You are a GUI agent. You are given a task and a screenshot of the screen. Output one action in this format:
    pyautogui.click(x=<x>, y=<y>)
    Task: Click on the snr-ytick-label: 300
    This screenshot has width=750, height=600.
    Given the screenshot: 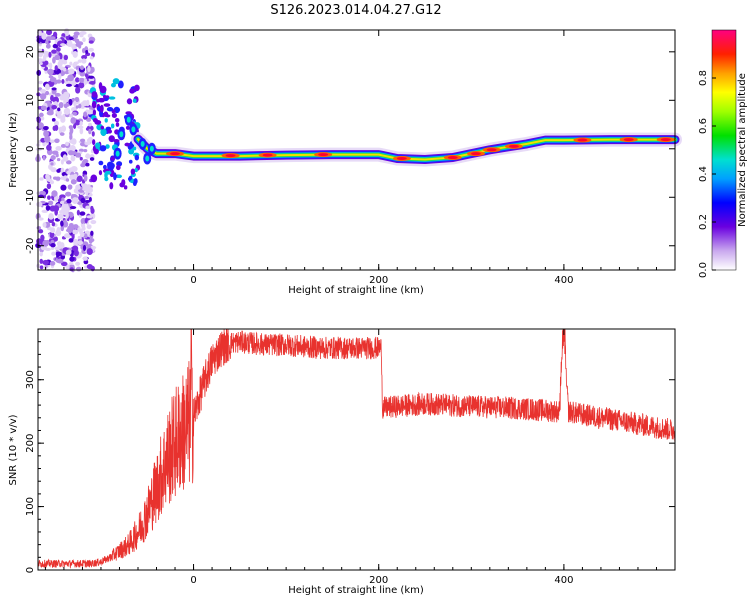 What is the action you would take?
    pyautogui.click(x=30, y=379)
    